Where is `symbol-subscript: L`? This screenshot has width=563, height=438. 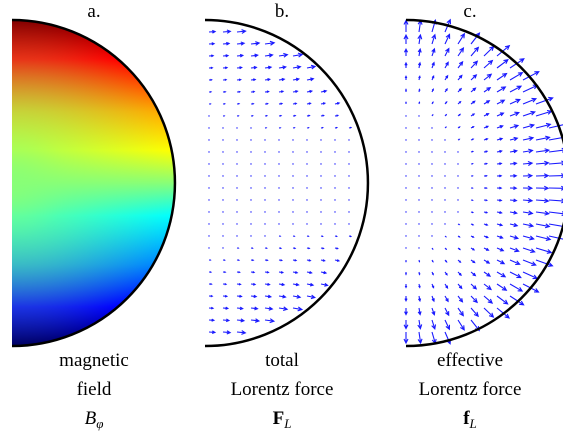 symbol-subscript: L is located at coordinates (473, 423).